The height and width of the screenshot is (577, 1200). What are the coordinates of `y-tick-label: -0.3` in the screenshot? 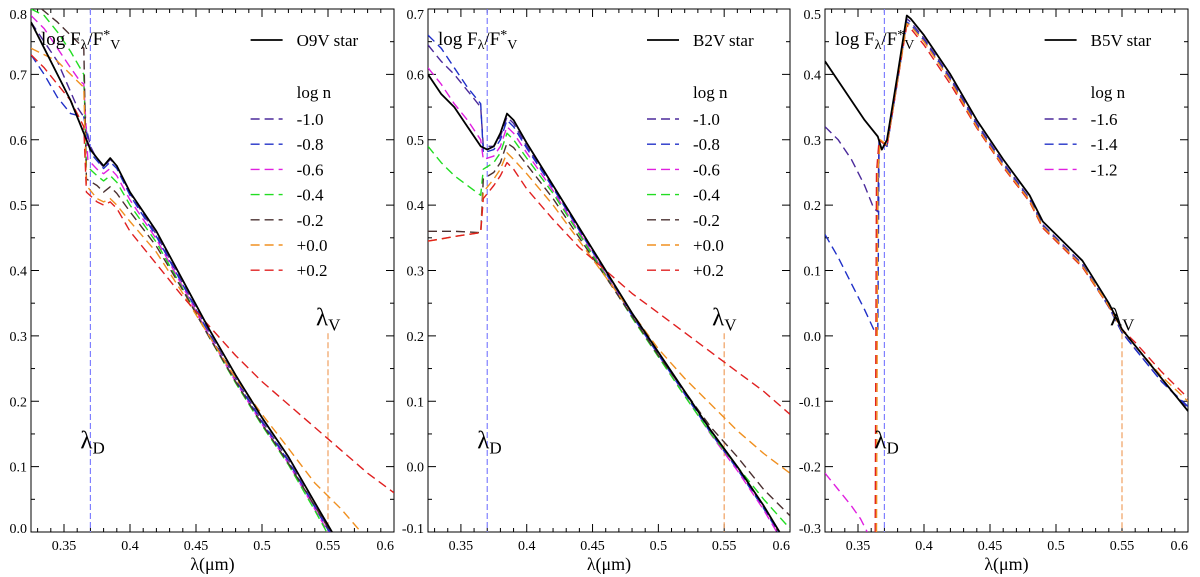 It's located at (810, 529).